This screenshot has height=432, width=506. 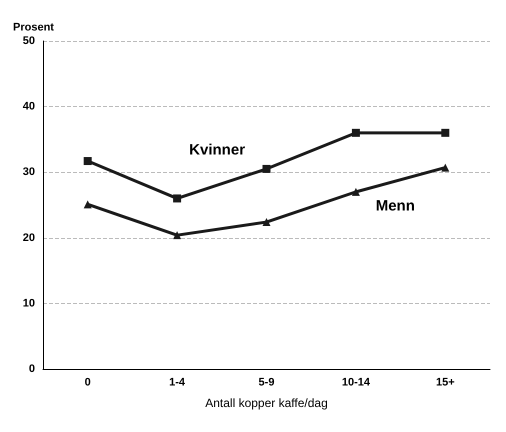 What do you see at coordinates (356, 382) in the screenshot?
I see `x-tick-label: 10-14` at bounding box center [356, 382].